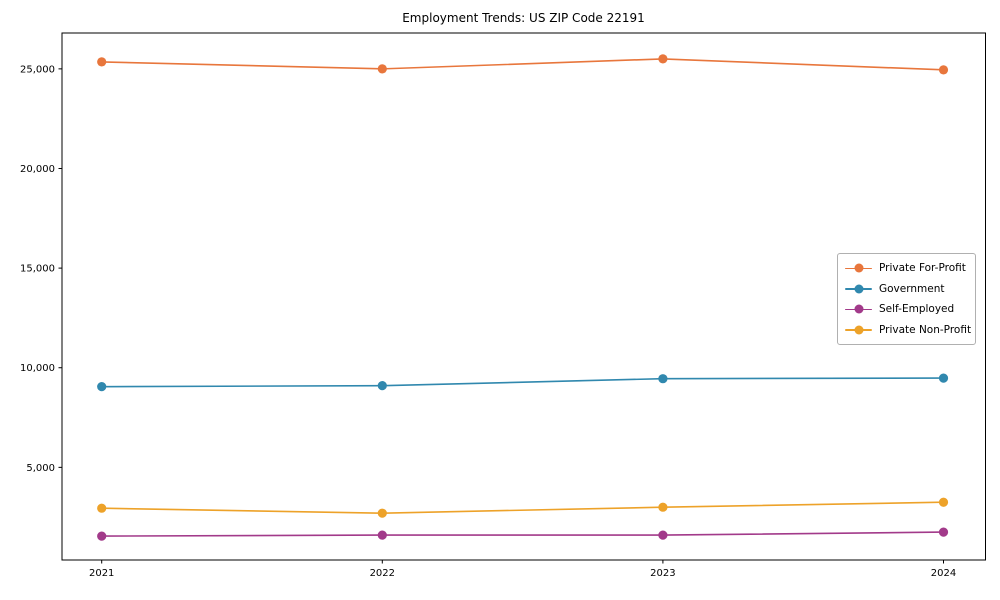 This screenshot has width=1000, height=600. What do you see at coordinates (522, 64) in the screenshot?
I see `series-line-private-for-profit` at bounding box center [522, 64].